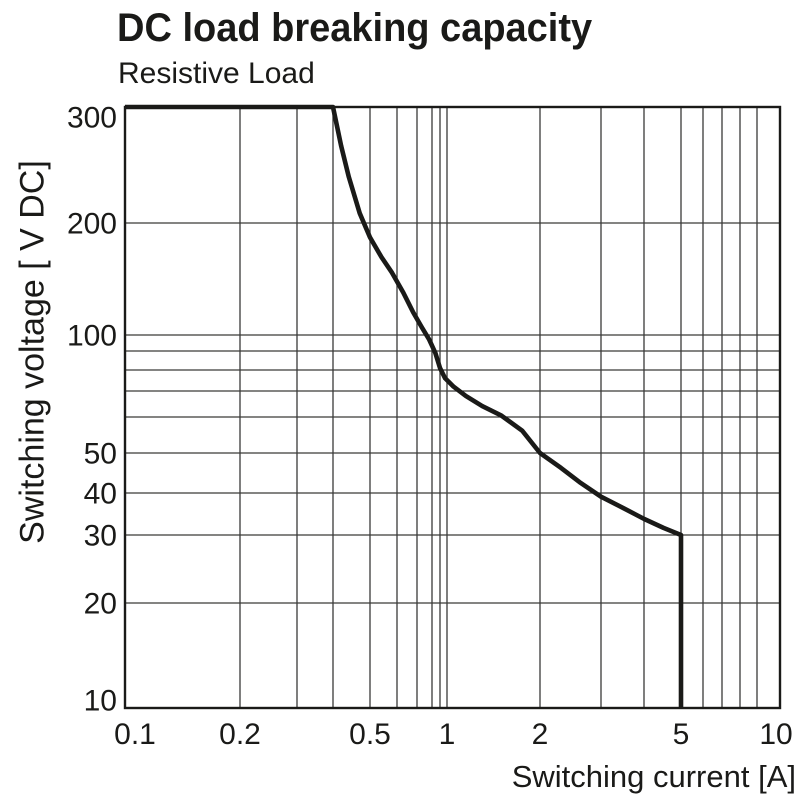 The image size is (800, 800). Describe the element at coordinates (370, 734) in the screenshot. I see `x-tick-label: 0.5` at that location.